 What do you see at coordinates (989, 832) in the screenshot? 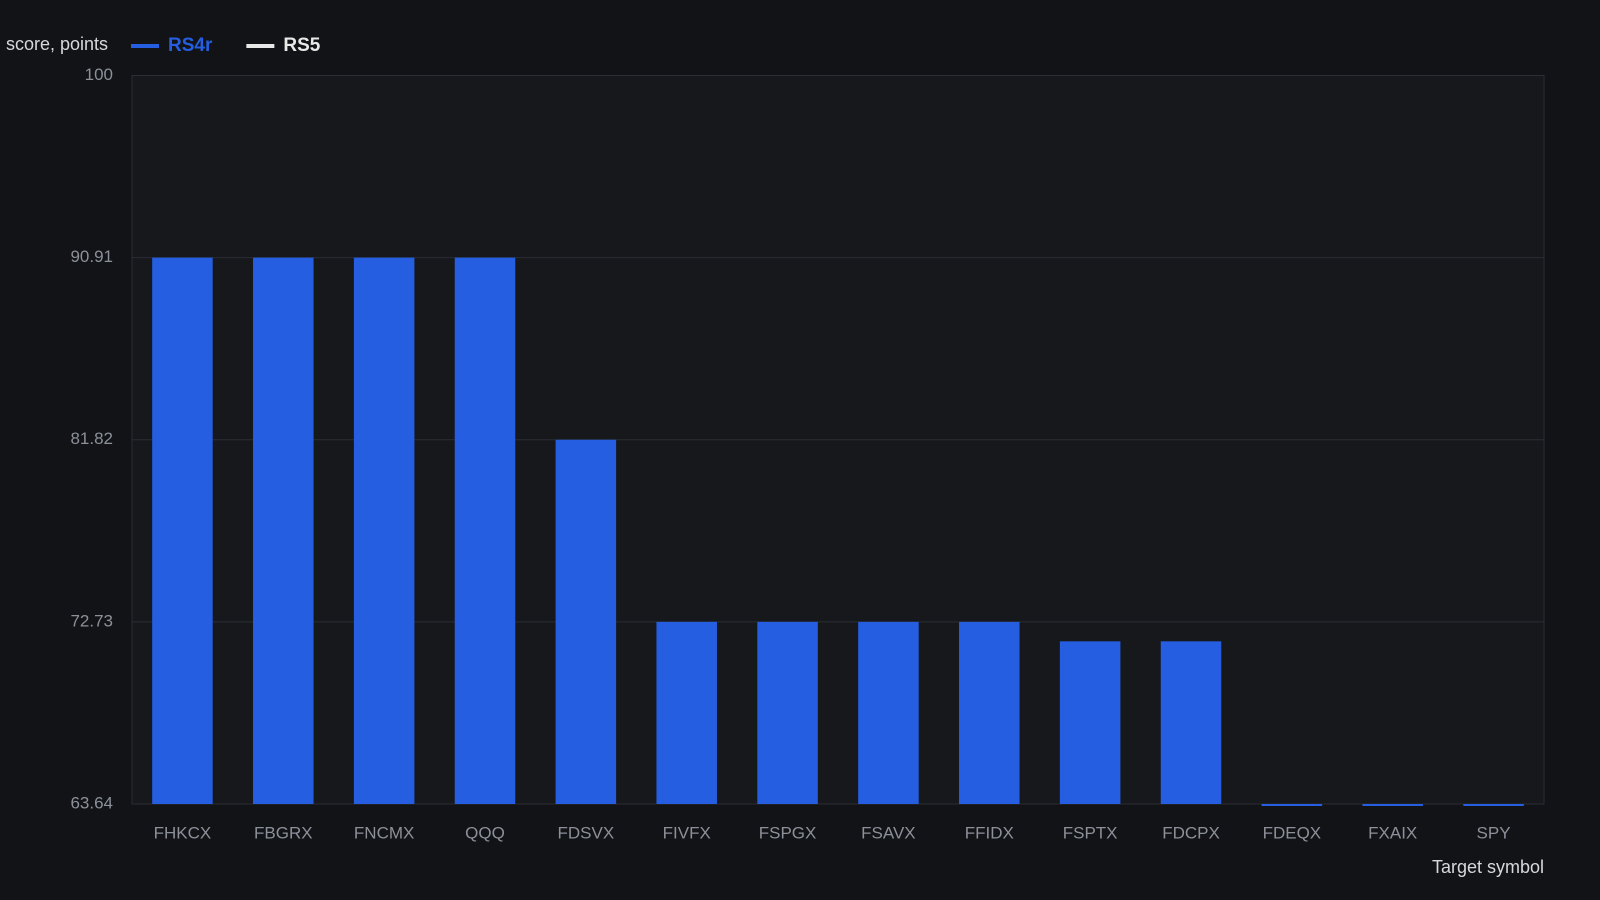
I see `x-tick-label: FFIDX` at bounding box center [989, 832].